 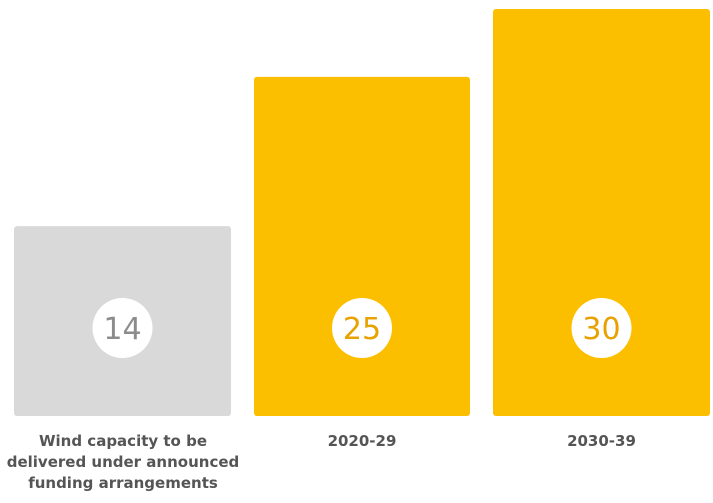 I want to click on value-label-1: 25, so click(x=362, y=329).